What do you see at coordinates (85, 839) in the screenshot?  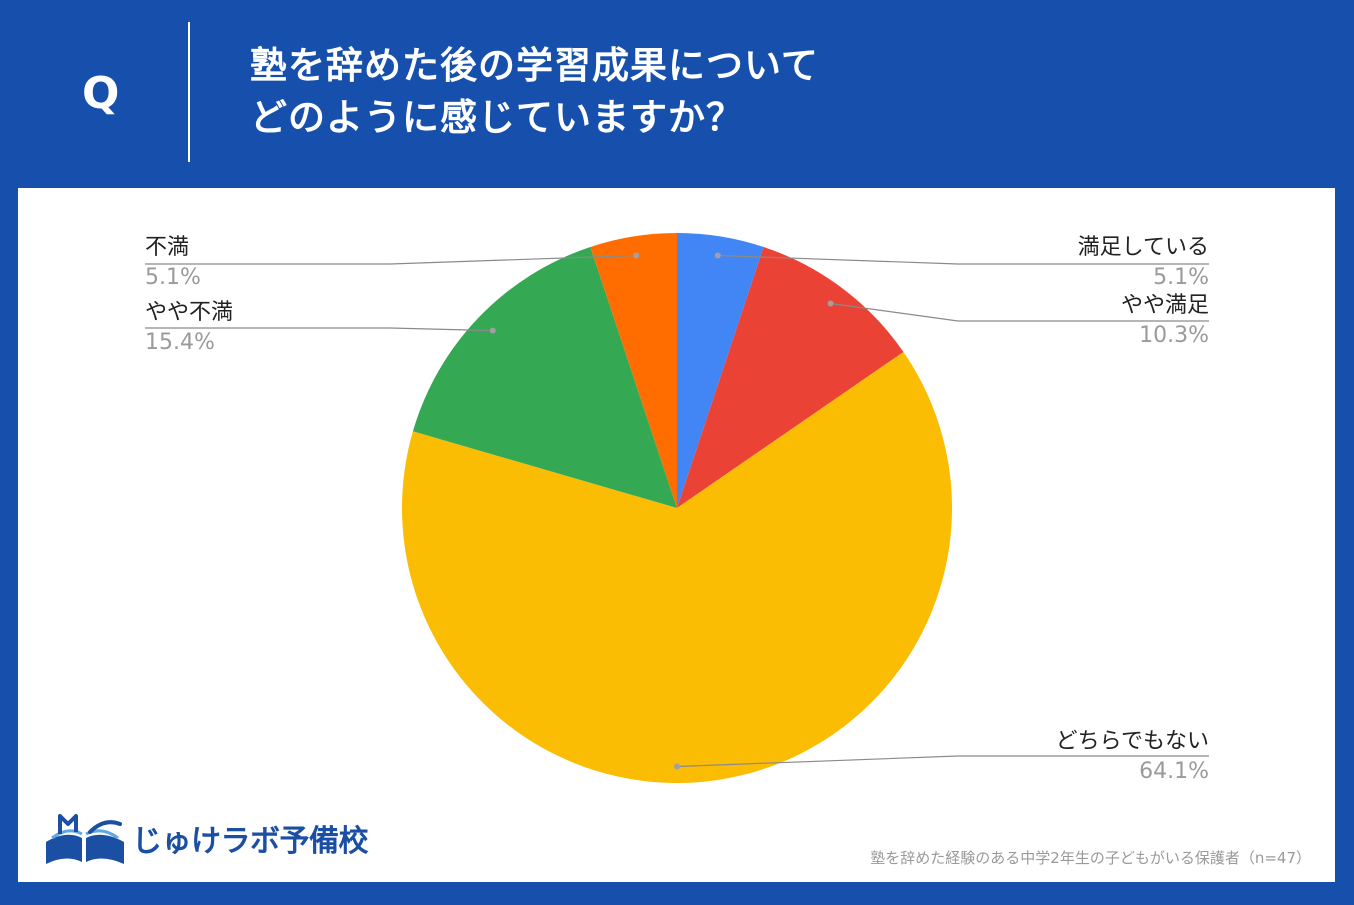 I see `open-book-icon` at bounding box center [85, 839].